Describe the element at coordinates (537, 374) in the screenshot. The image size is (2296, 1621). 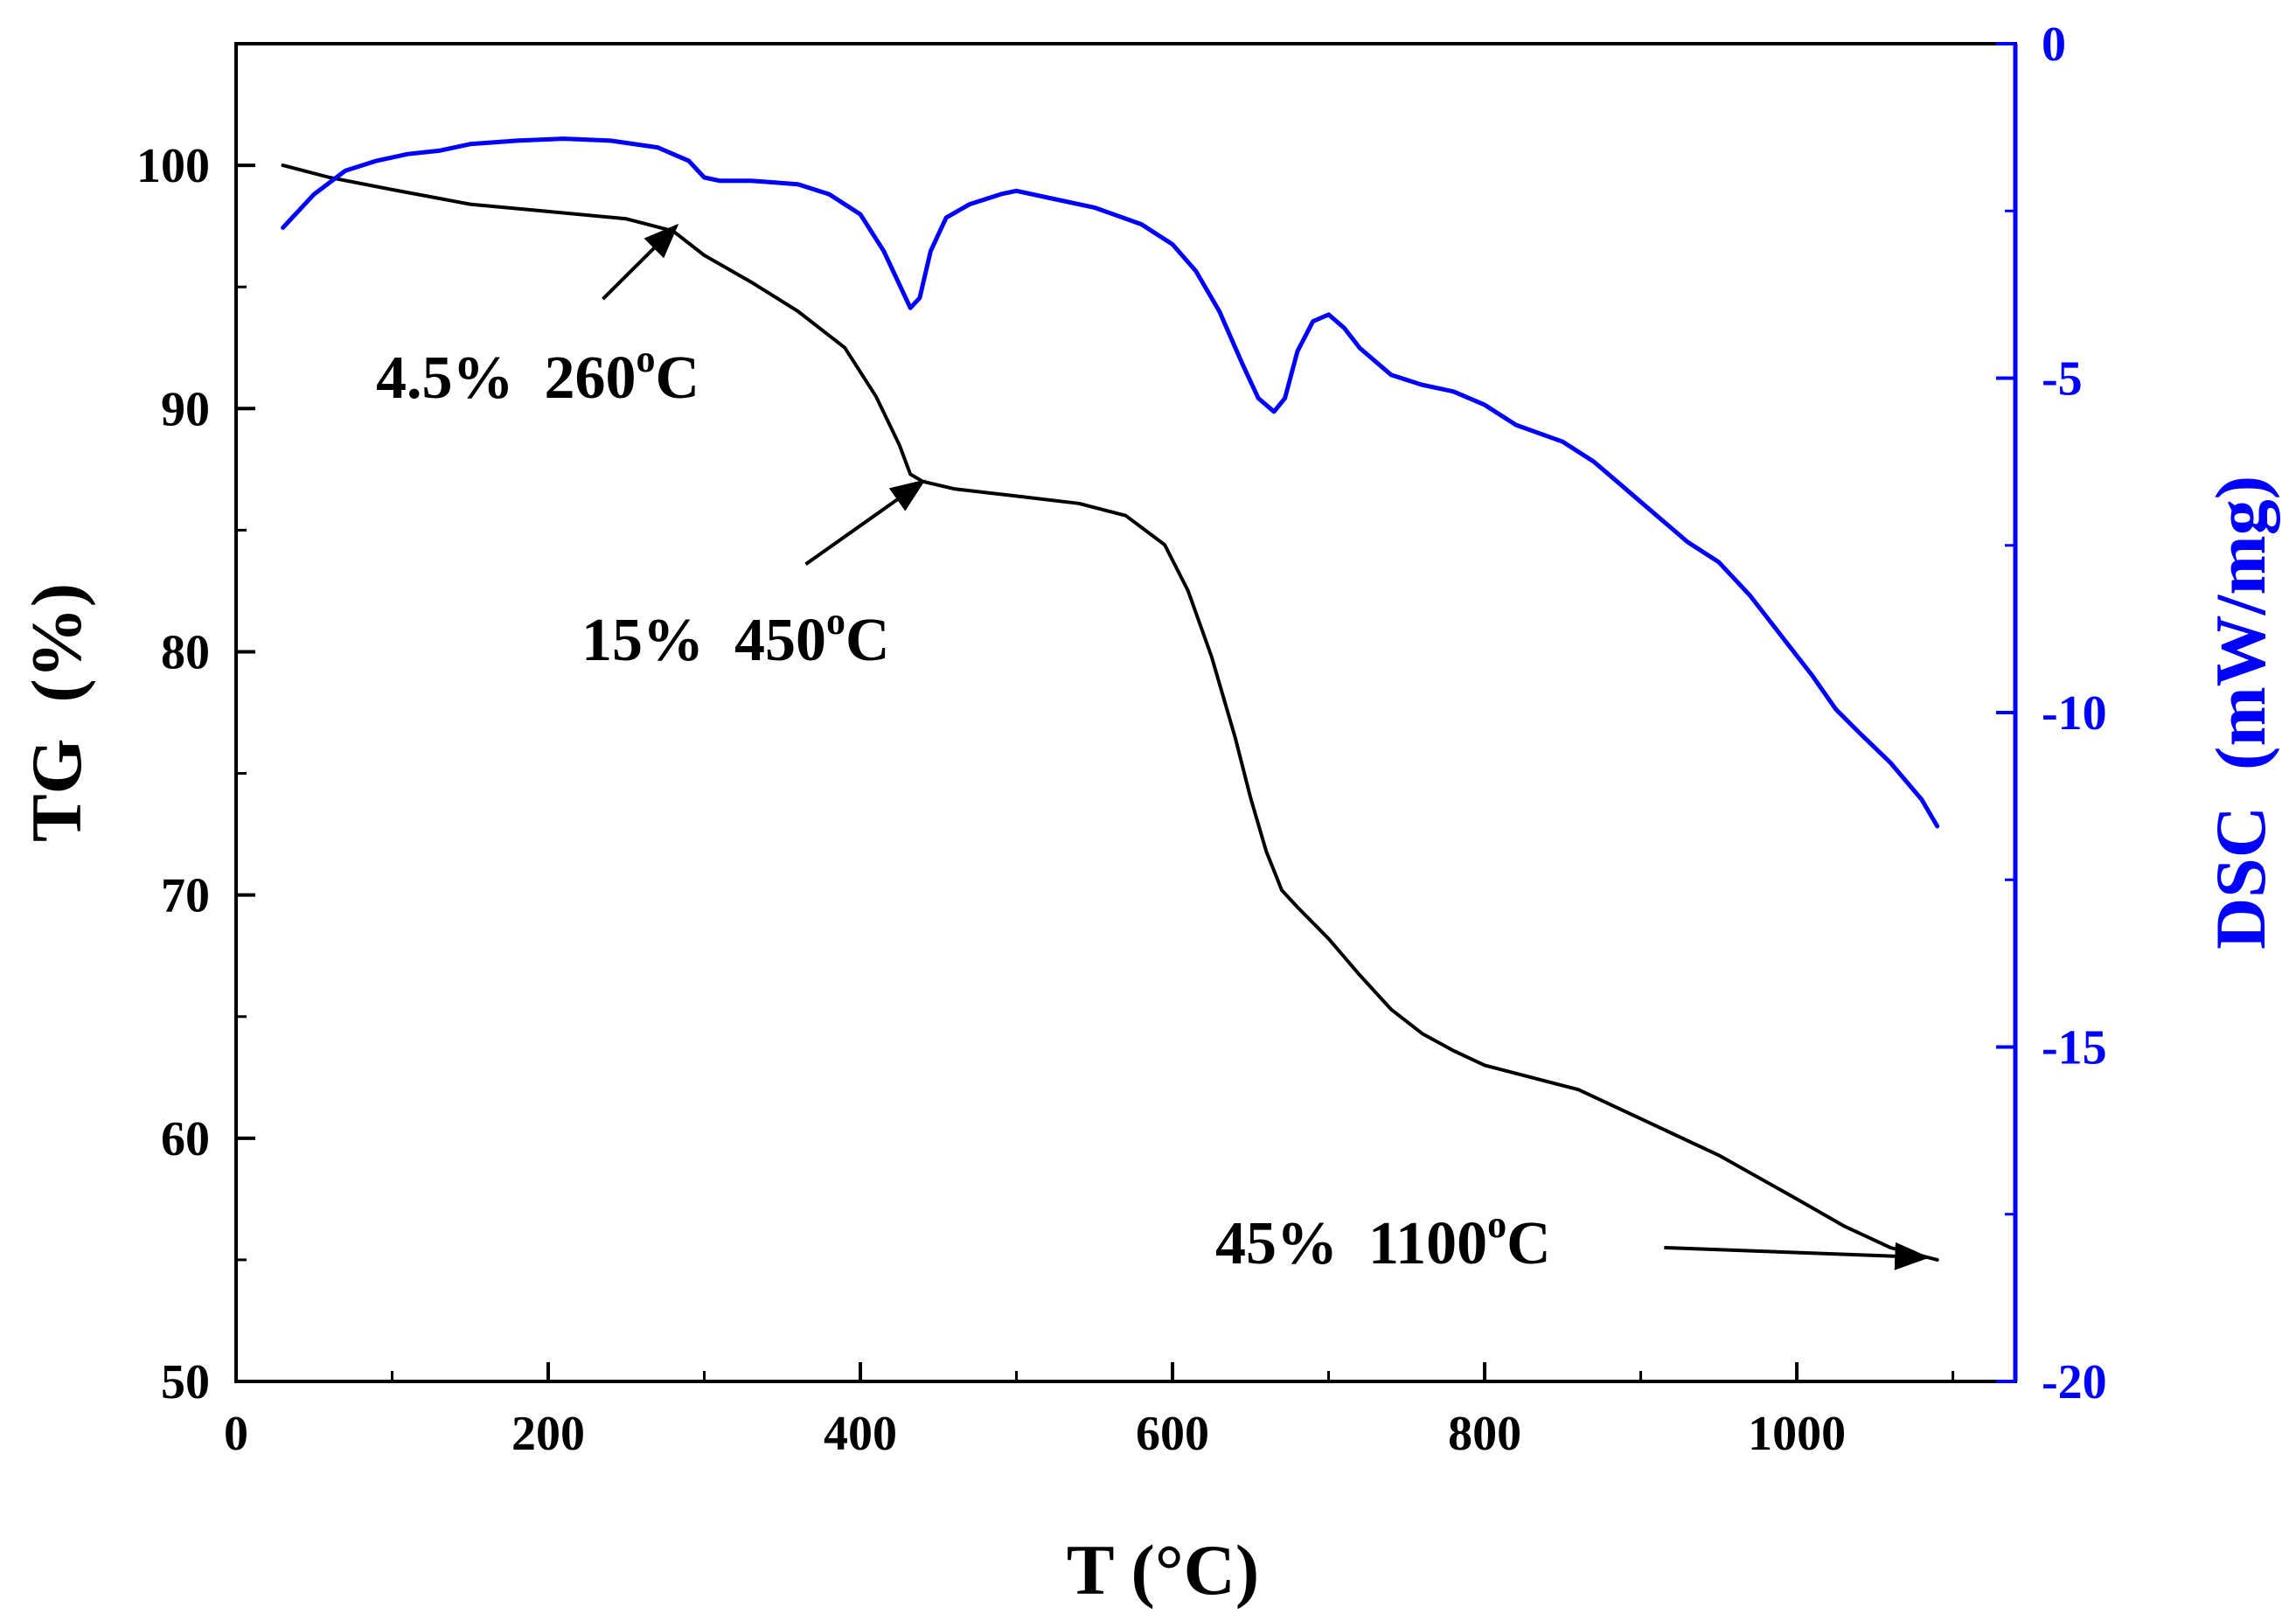
I see `annotation-label: 4.5% 260oC` at that location.